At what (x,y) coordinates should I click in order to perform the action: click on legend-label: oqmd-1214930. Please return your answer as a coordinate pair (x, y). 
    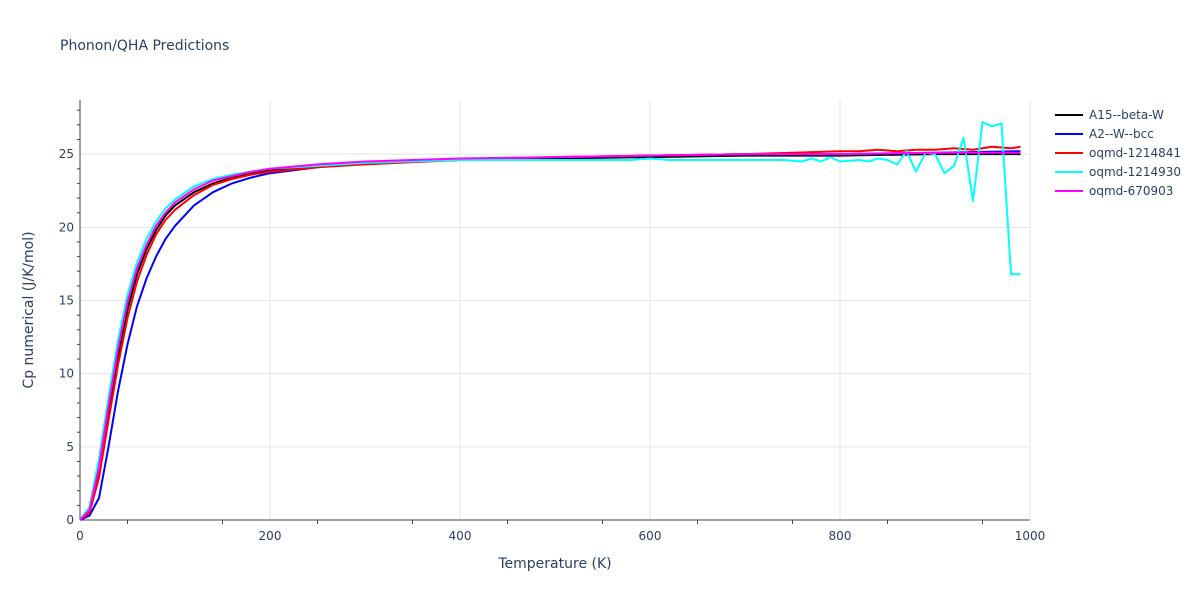
    Looking at the image, I should click on (1135, 172).